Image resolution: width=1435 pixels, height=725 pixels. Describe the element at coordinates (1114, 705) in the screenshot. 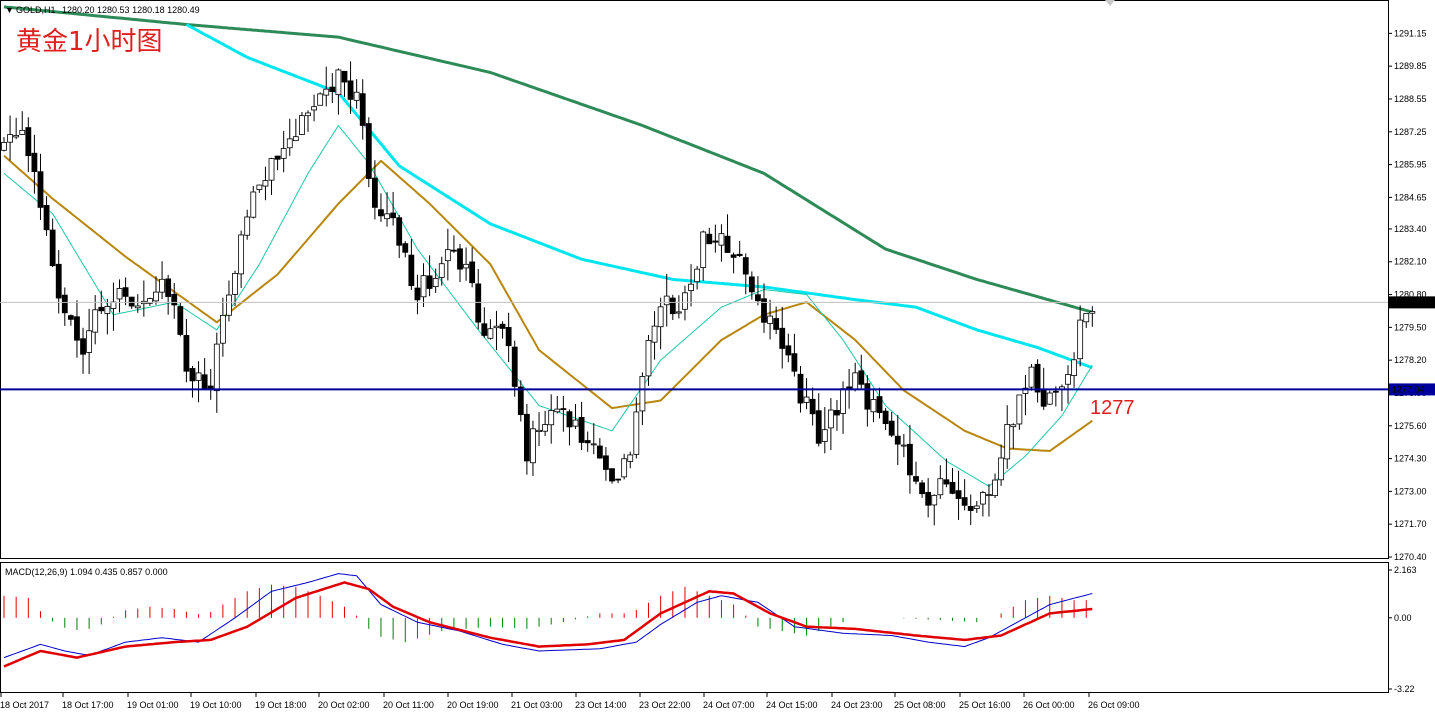

I see `time-tick-label: 26 Oct 09:00` at that location.